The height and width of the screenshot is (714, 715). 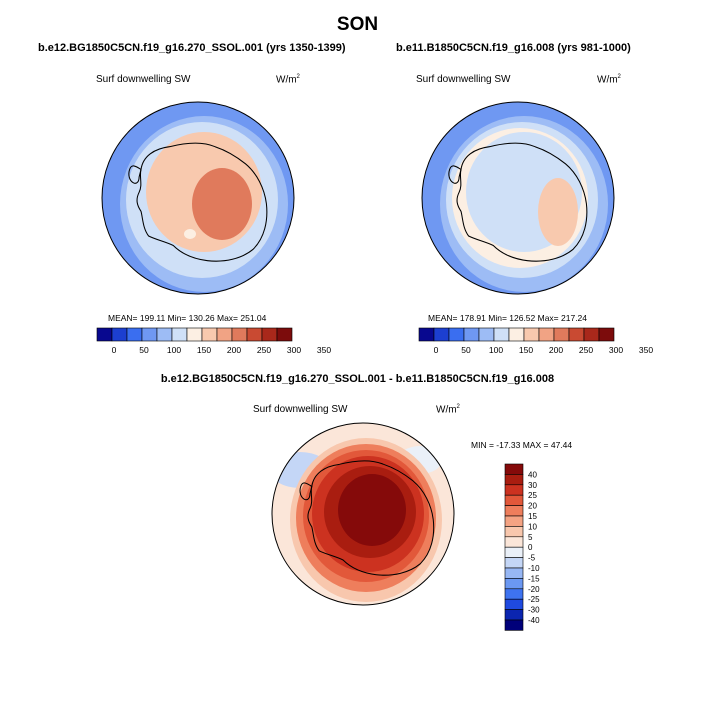 I want to click on diff-band-max, so click(x=372, y=510).